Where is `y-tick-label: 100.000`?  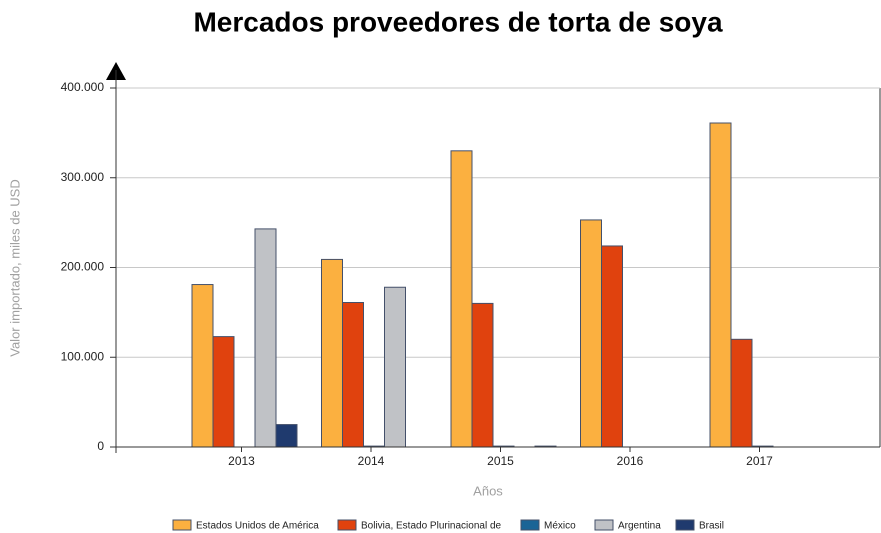
y-tick-label: 100.000 is located at coordinates (83, 356).